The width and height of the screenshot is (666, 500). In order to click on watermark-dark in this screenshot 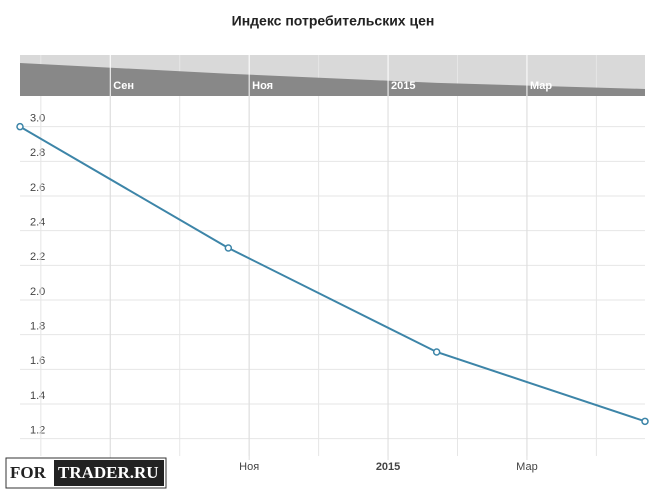, I will do `click(109, 473)`.